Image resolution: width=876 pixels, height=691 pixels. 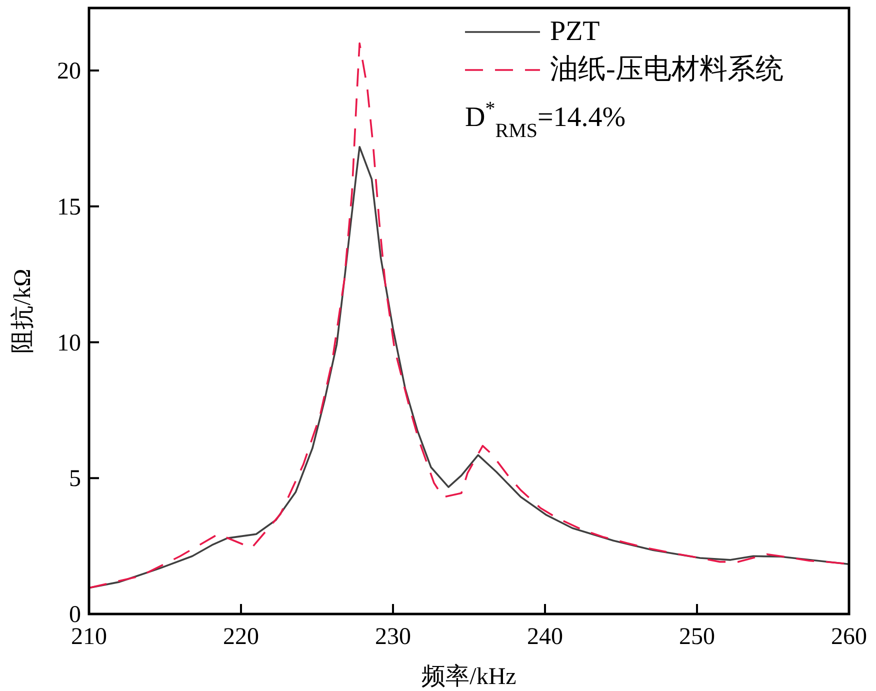 What do you see at coordinates (545, 120) in the screenshot?
I see `annotation: D$^{*}$$_{RMS}$=14.4%` at bounding box center [545, 120].